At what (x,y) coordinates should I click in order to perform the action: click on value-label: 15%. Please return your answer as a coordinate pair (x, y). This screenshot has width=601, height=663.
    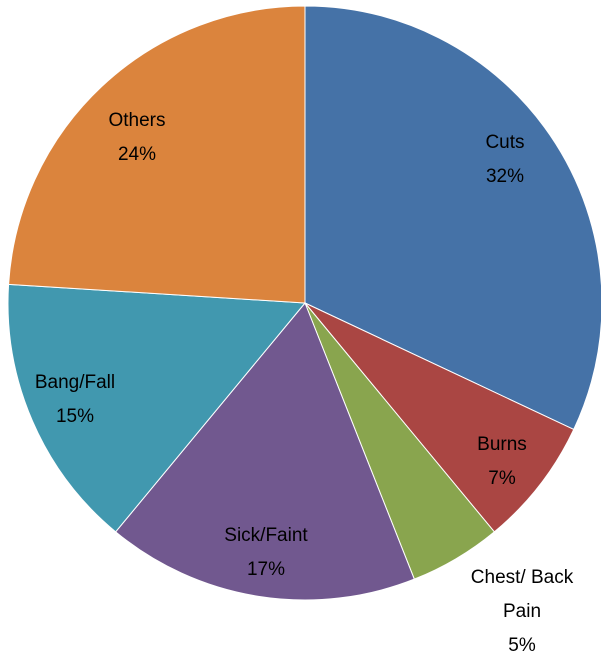
    Looking at the image, I should click on (75, 416).